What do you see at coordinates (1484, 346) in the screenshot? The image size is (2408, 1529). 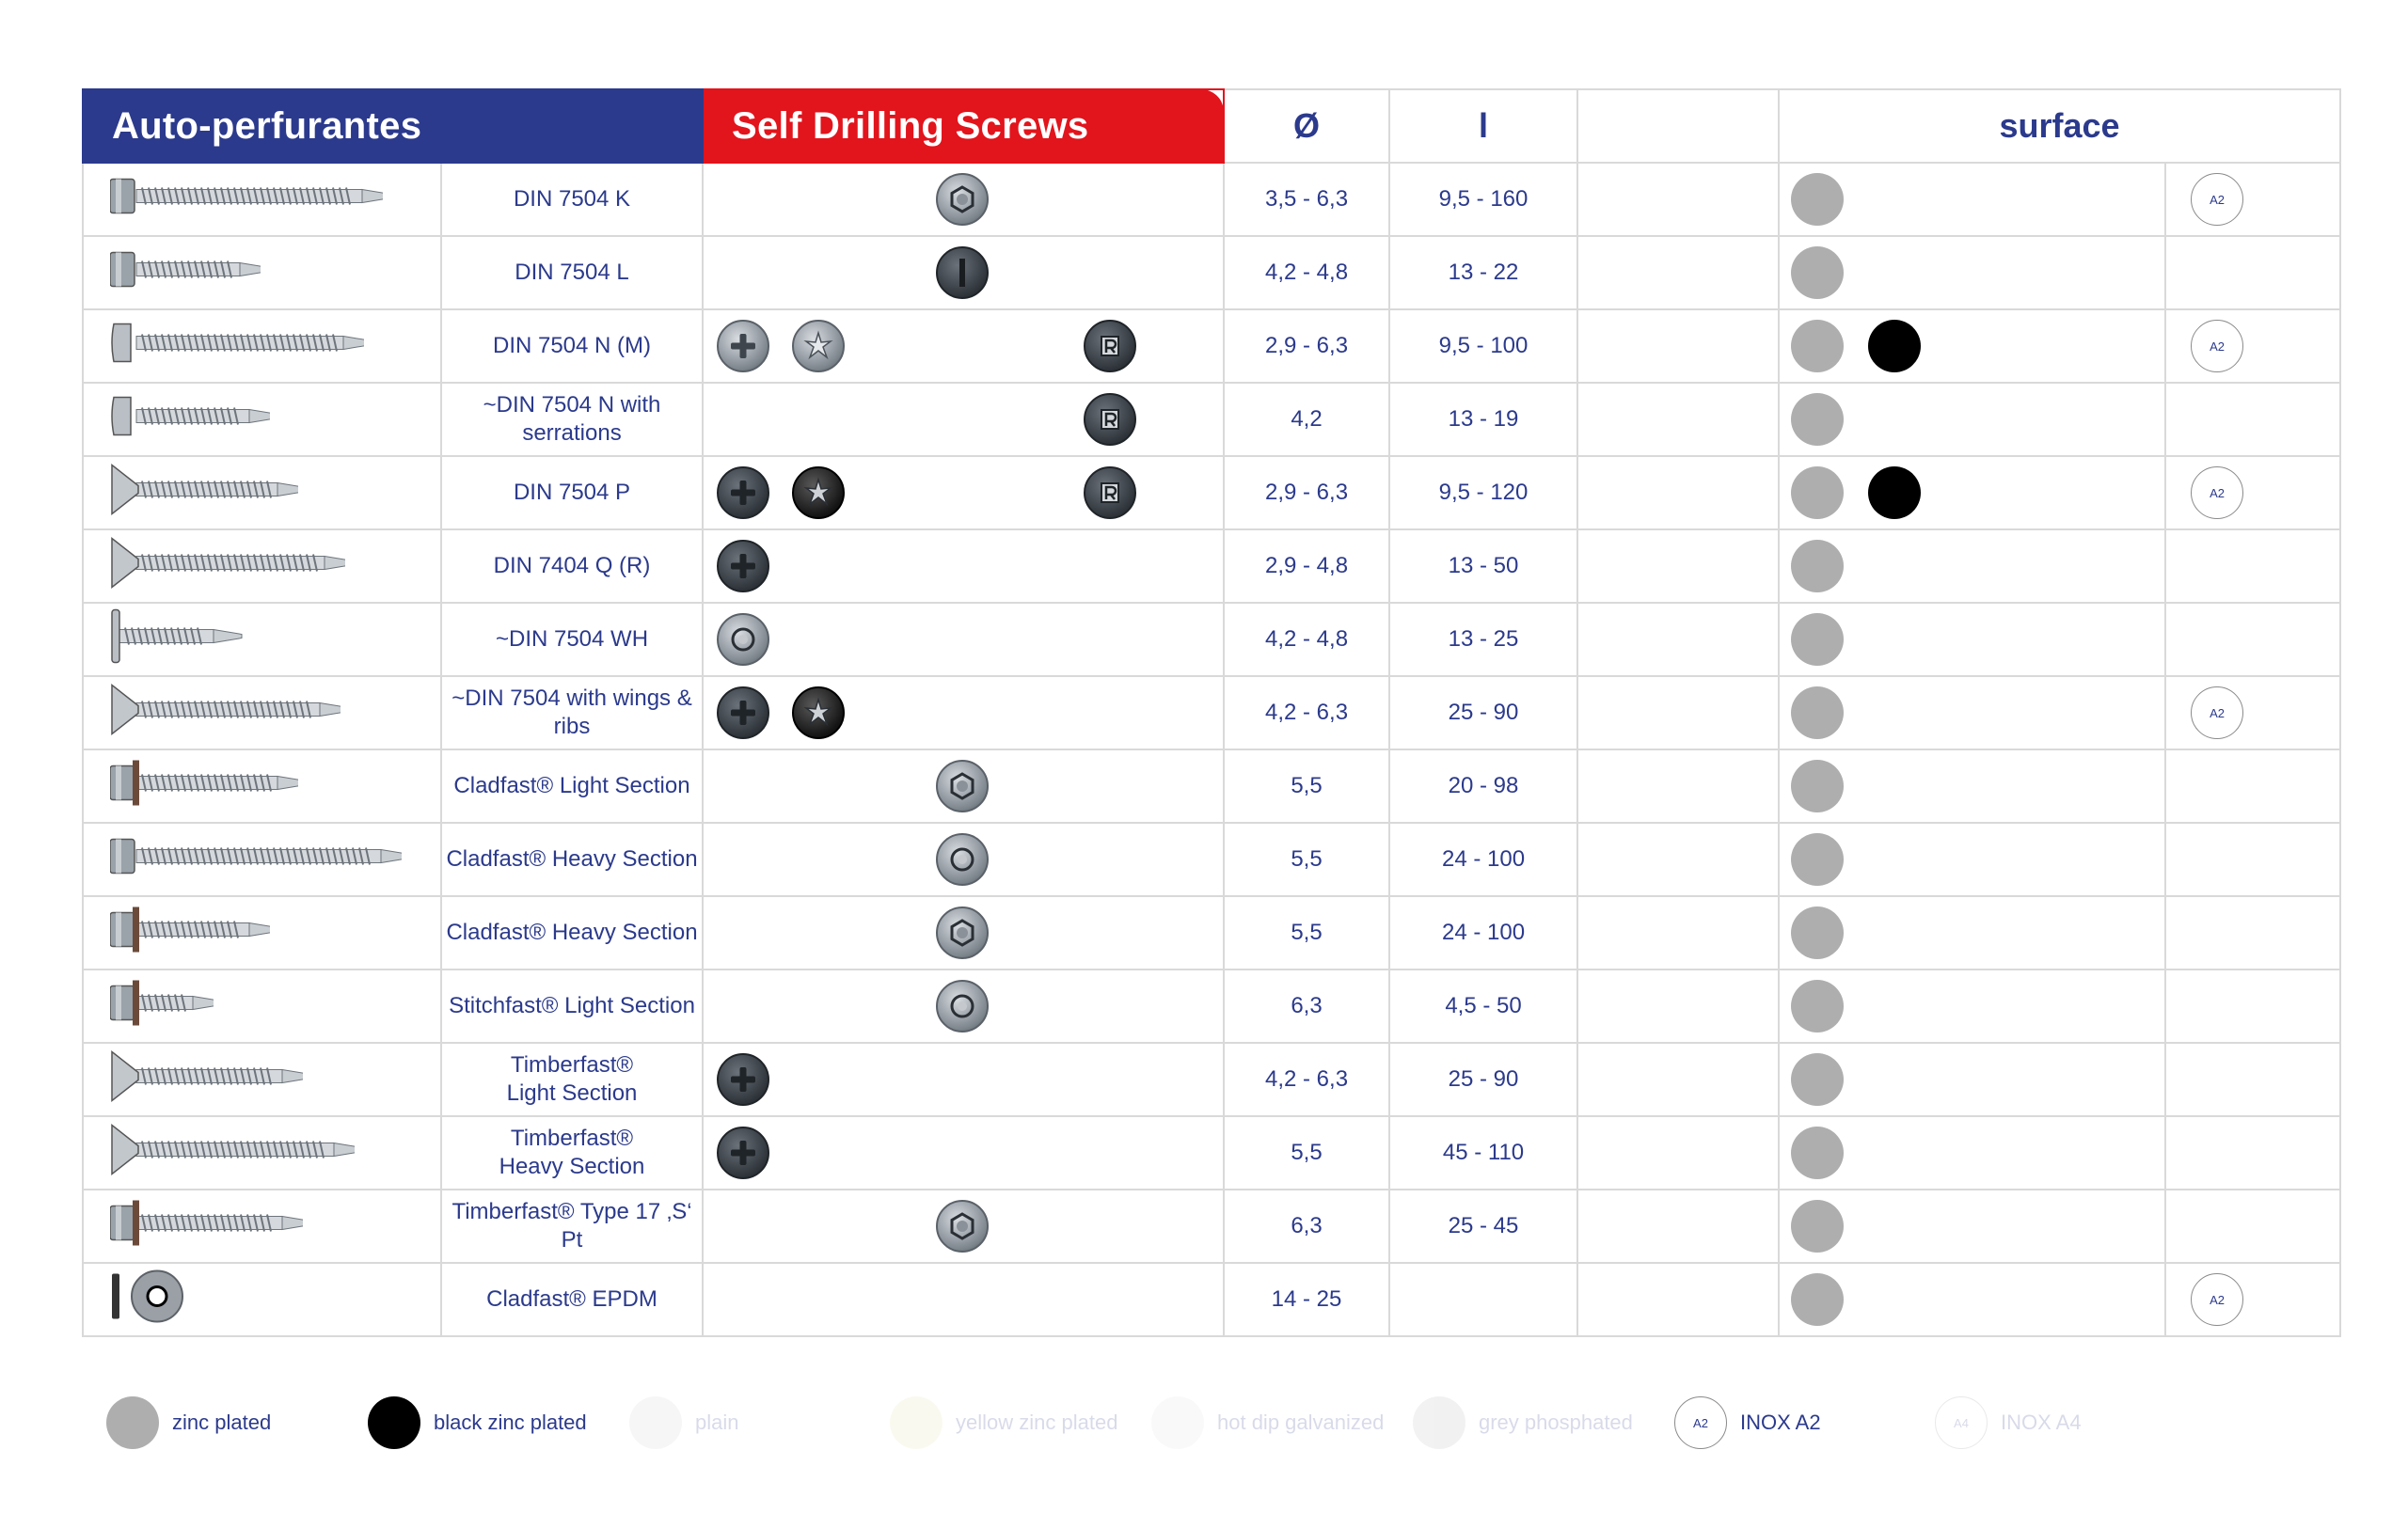 I see `length: 9,5 - 100` at bounding box center [1484, 346].